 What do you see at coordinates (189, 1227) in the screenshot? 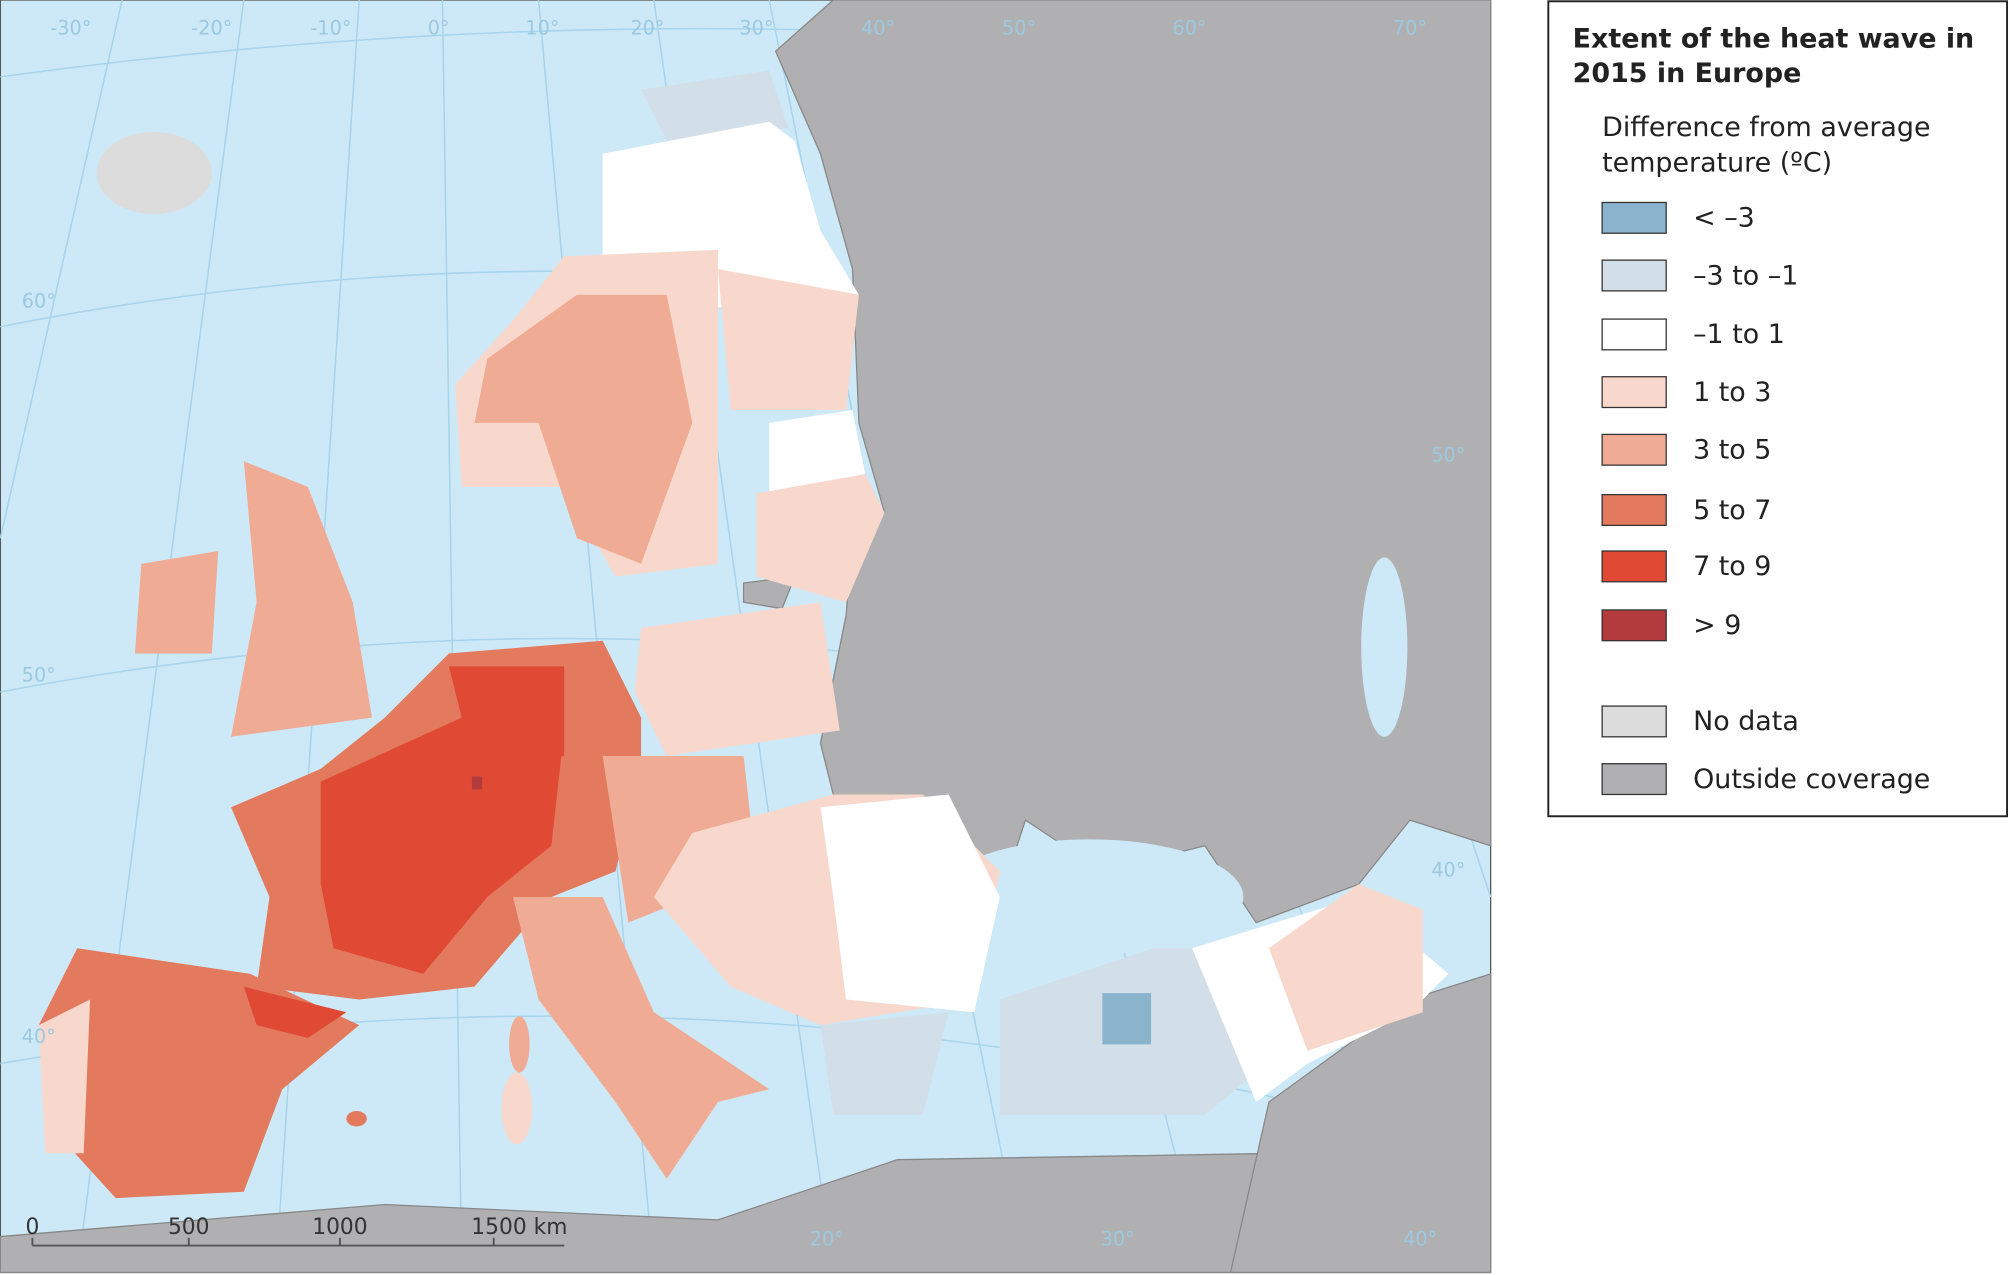
I see `scale-label: 500` at bounding box center [189, 1227].